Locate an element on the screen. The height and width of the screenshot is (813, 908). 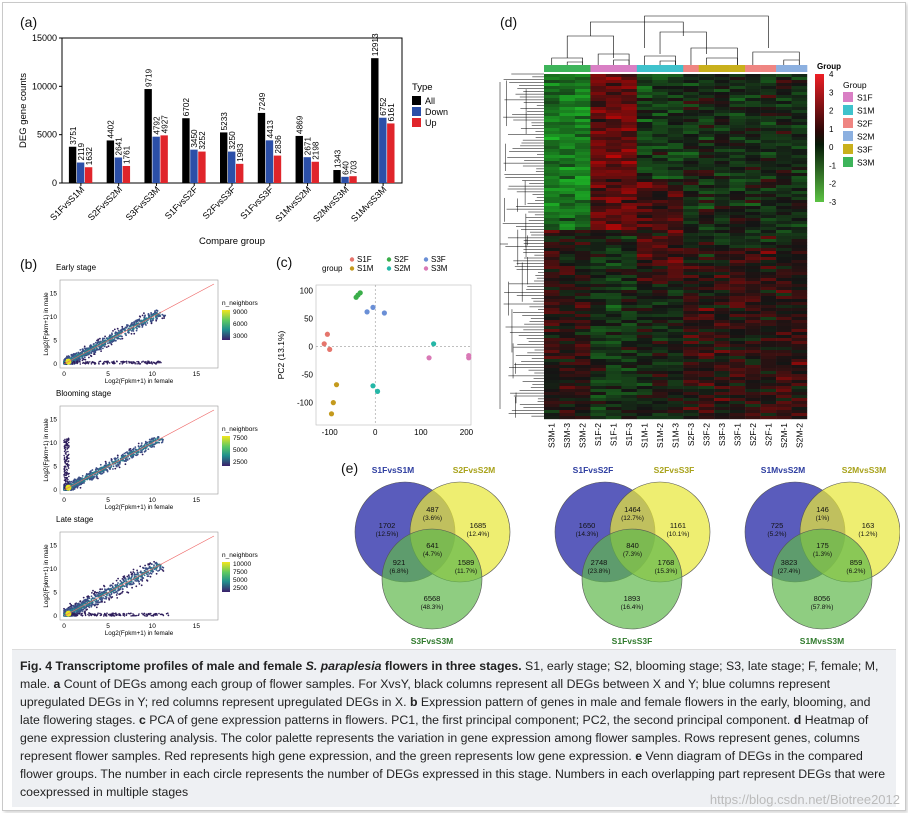
color-scale-label: 3 is located at coordinates (831, 92).